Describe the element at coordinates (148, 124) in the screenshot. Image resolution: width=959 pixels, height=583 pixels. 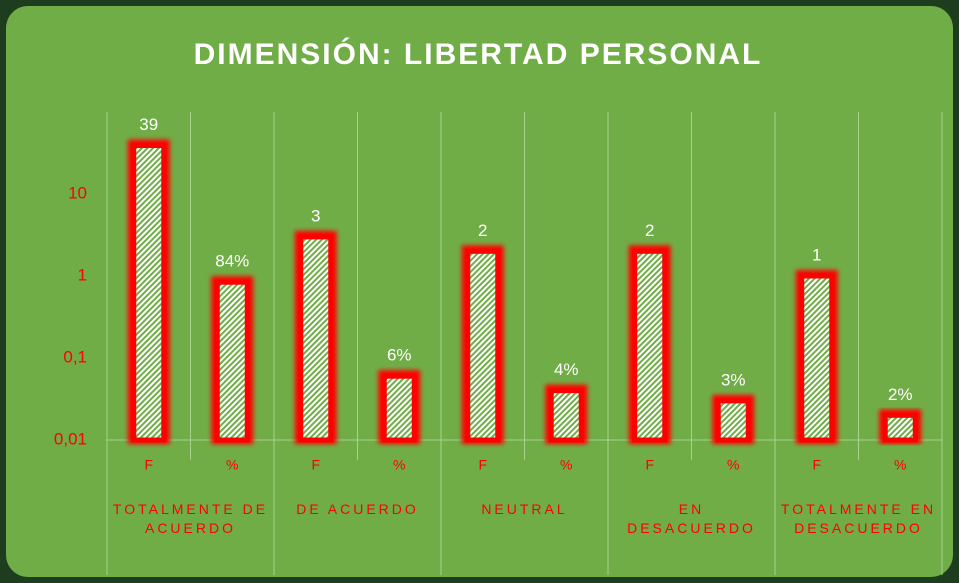
I see `data-label: 39` at that location.